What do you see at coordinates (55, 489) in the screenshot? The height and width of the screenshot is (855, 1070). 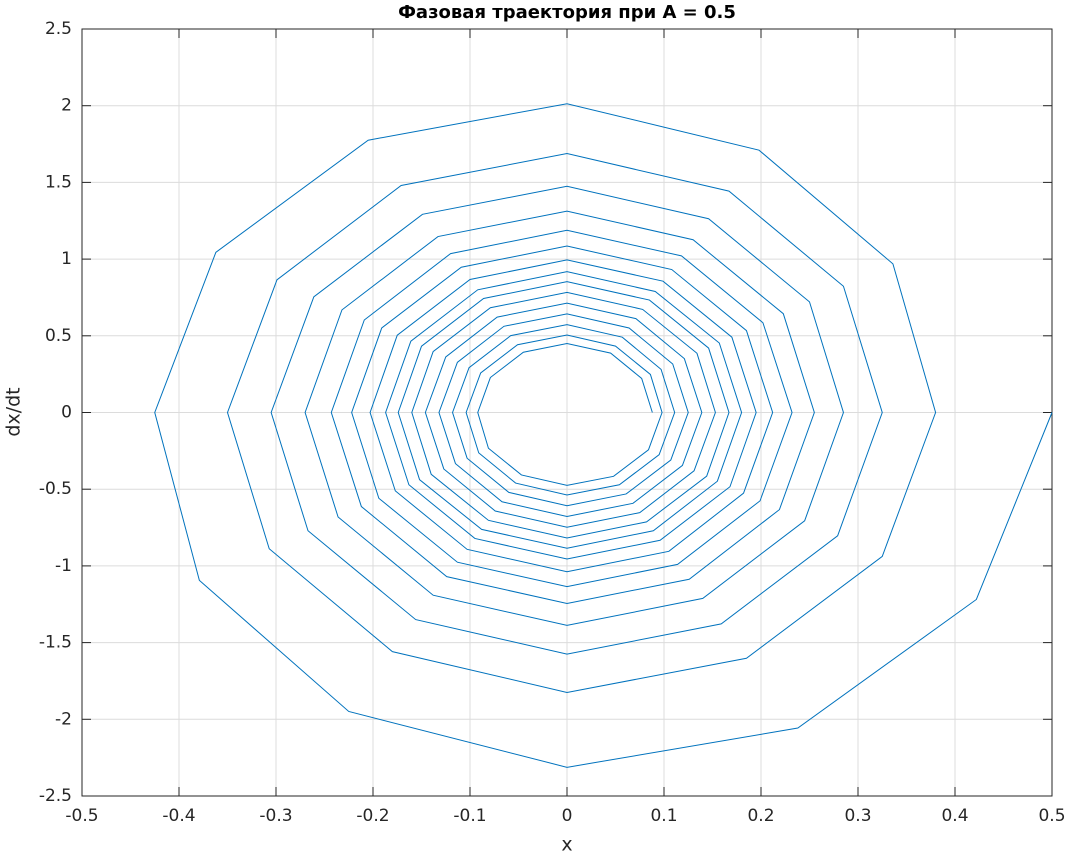 I see `y-tick-label: -0.5` at bounding box center [55, 489].